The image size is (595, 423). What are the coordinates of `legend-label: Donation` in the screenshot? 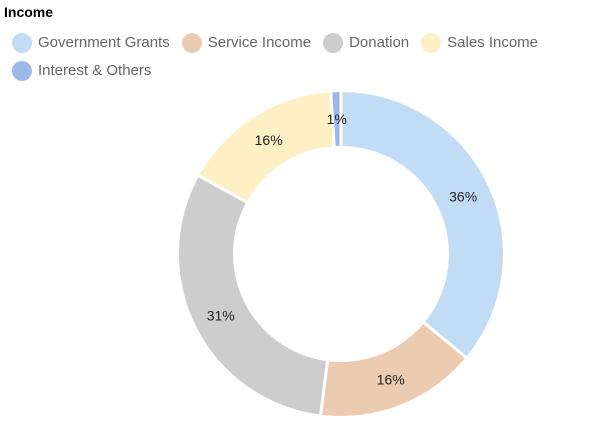 It's located at (379, 42).